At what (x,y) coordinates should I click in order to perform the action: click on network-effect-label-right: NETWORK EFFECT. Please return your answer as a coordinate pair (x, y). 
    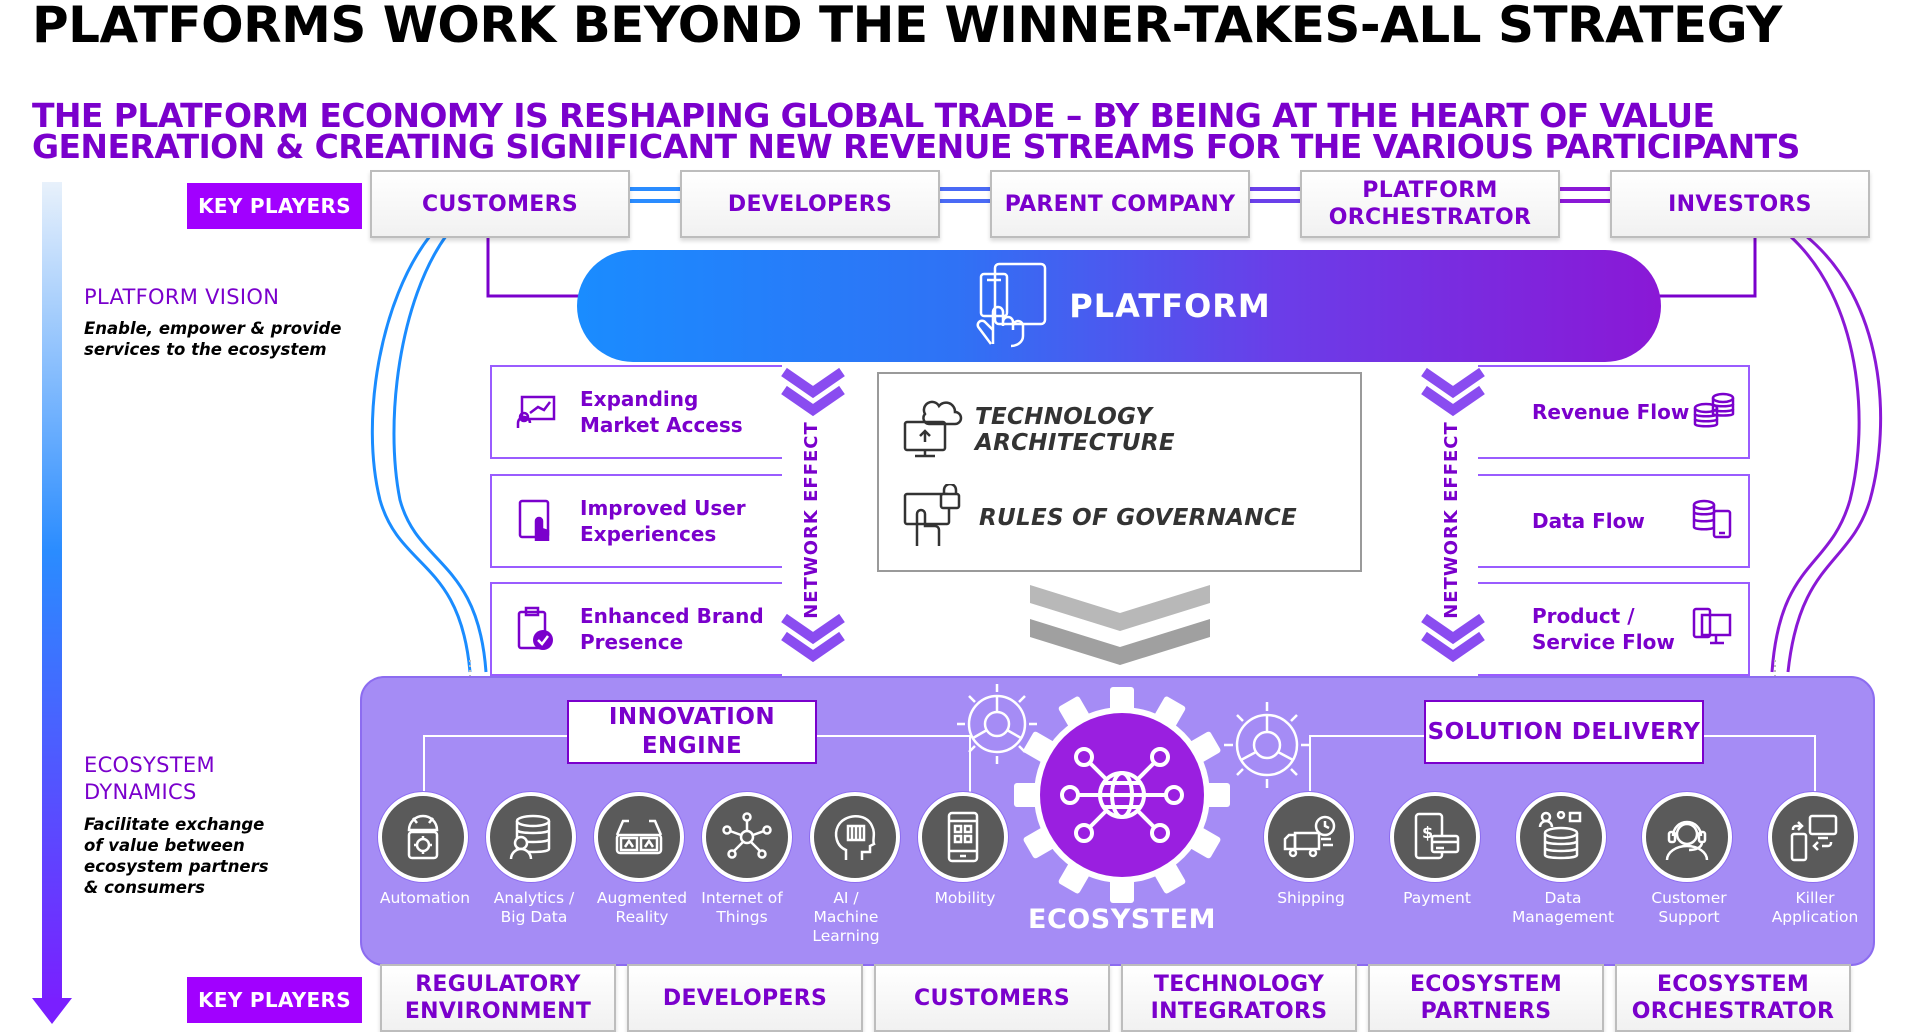
    Looking at the image, I should click on (1453, 520).